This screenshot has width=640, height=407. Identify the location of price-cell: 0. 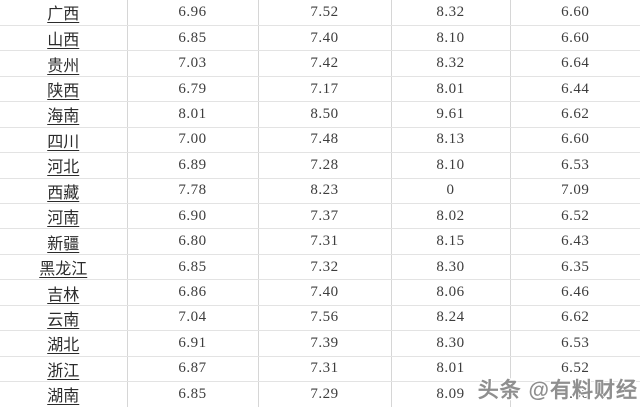
(451, 191).